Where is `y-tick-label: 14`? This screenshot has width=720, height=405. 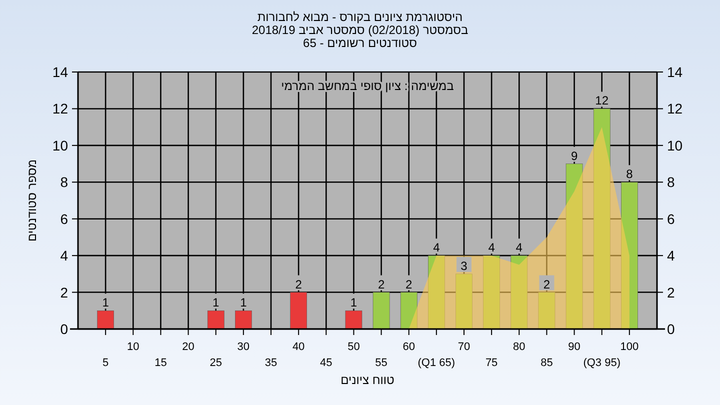
y-tick-label: 14 is located at coordinates (60, 72).